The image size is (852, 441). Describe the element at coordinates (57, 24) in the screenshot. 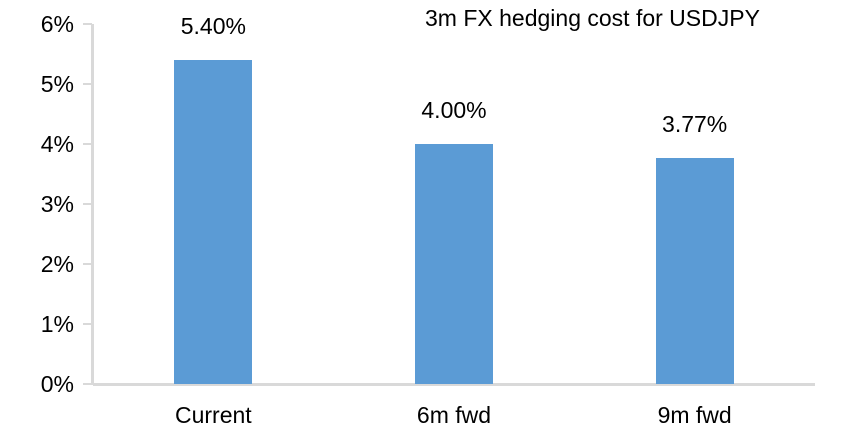

I see `y-tick-label: 6%` at that location.